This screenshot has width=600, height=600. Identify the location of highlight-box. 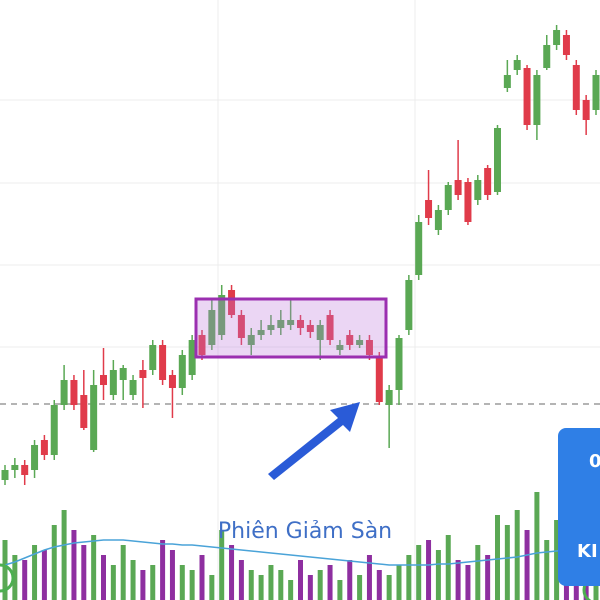
(291, 328).